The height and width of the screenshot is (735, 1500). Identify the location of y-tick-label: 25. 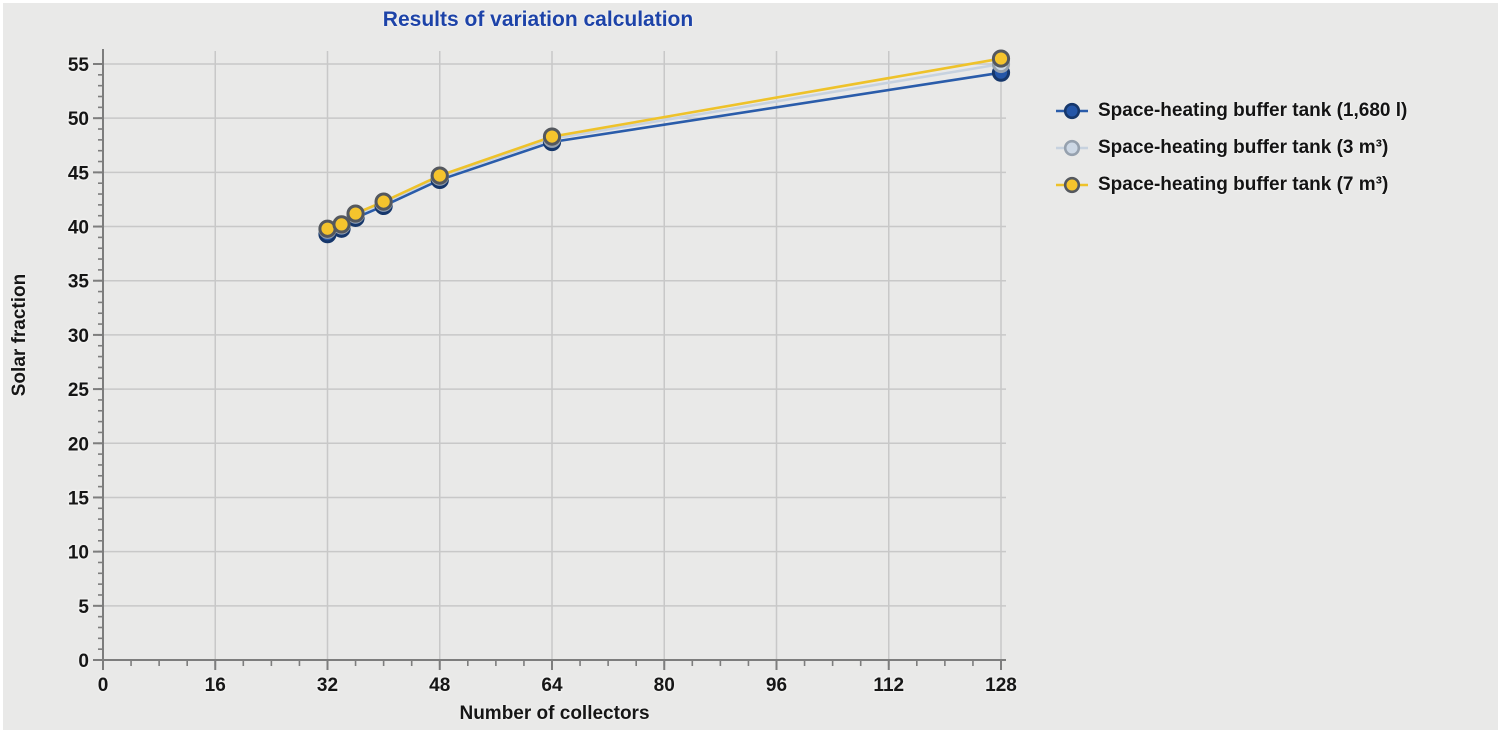
(79, 390).